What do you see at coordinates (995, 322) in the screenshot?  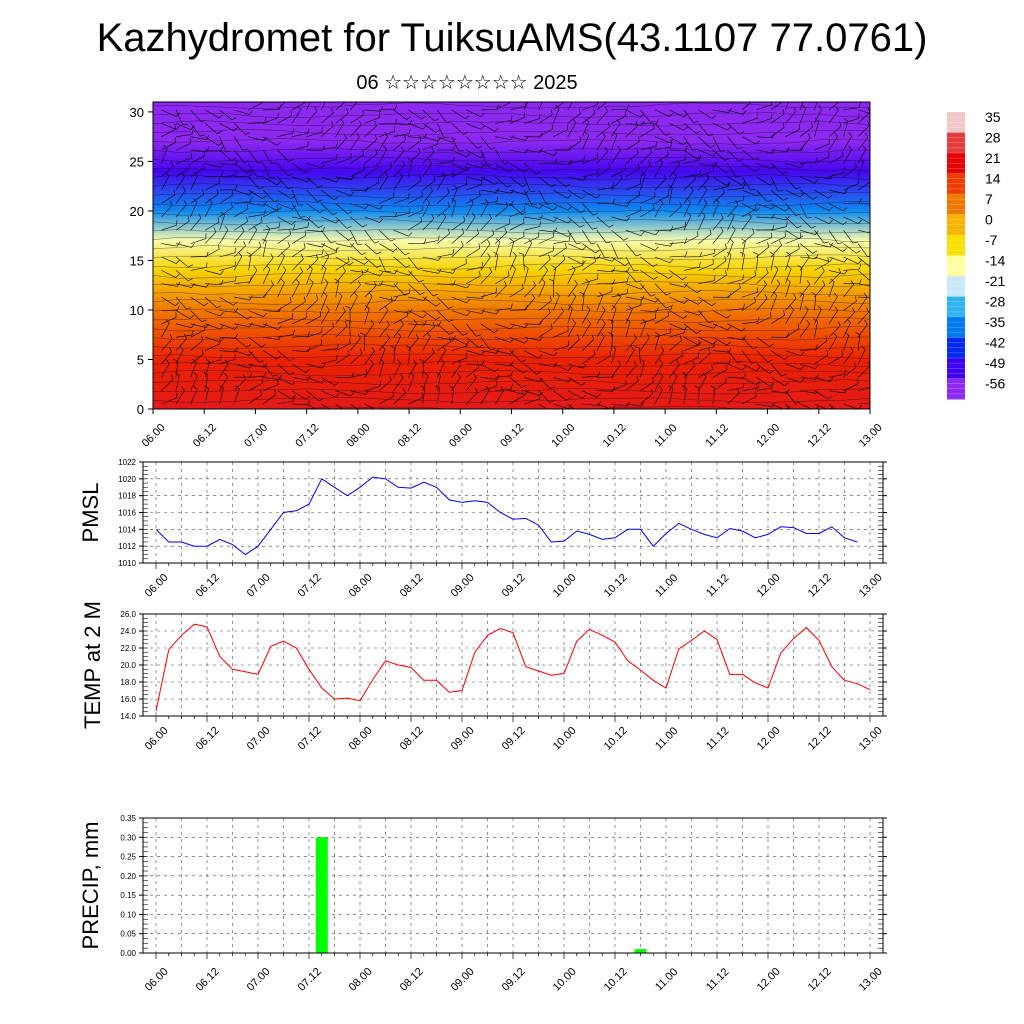 I see `colorbar-label: -35` at bounding box center [995, 322].